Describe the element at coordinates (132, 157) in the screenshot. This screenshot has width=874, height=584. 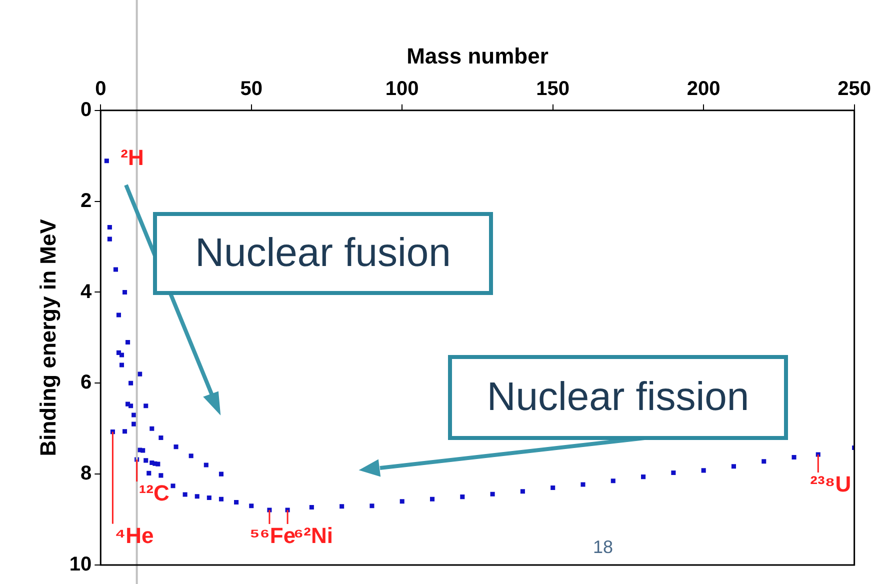
I see `annotation: ²H` at that location.